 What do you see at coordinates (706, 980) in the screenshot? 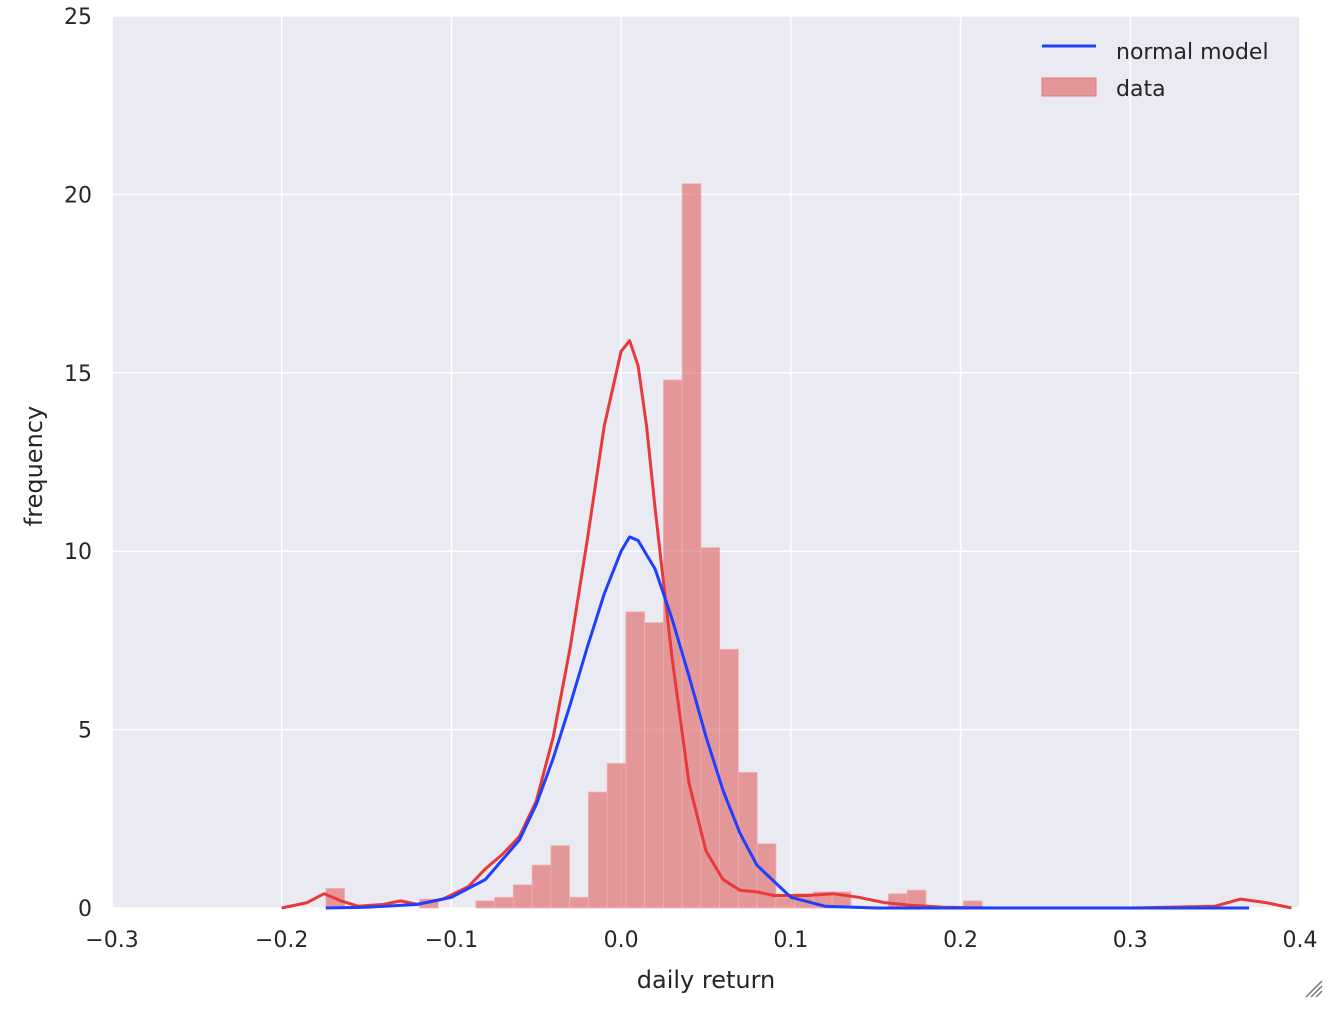
I see `x-axis-title: daily return` at bounding box center [706, 980].